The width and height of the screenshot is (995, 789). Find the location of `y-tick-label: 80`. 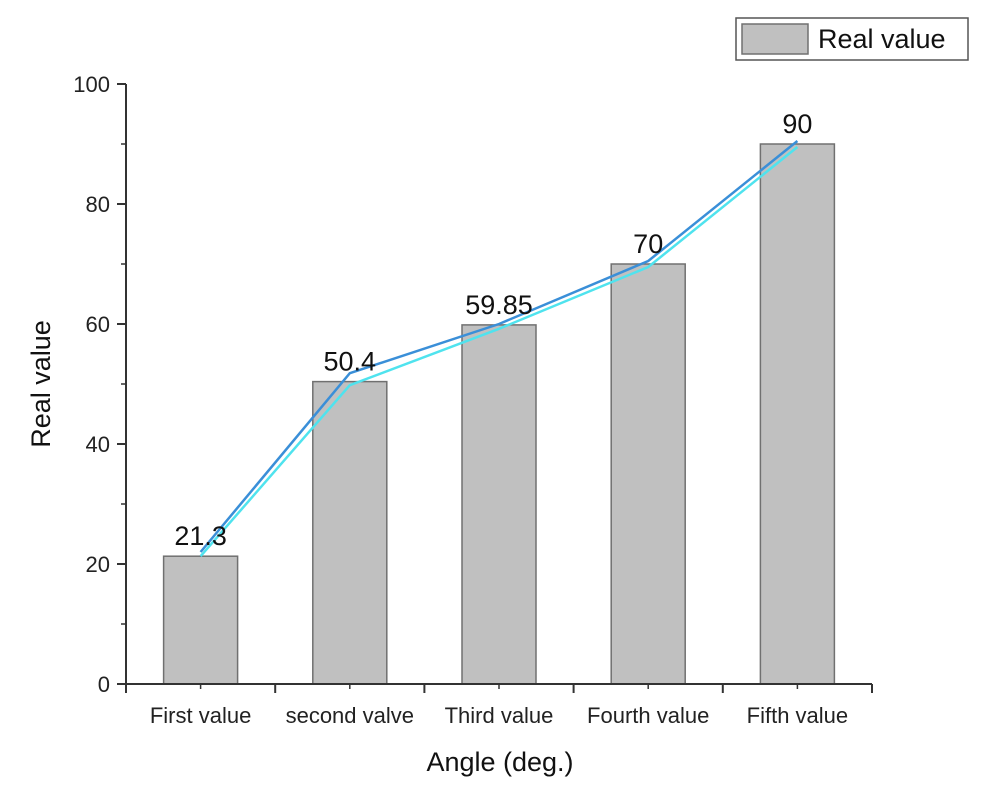

y-tick-label: 80 is located at coordinates (98, 204).